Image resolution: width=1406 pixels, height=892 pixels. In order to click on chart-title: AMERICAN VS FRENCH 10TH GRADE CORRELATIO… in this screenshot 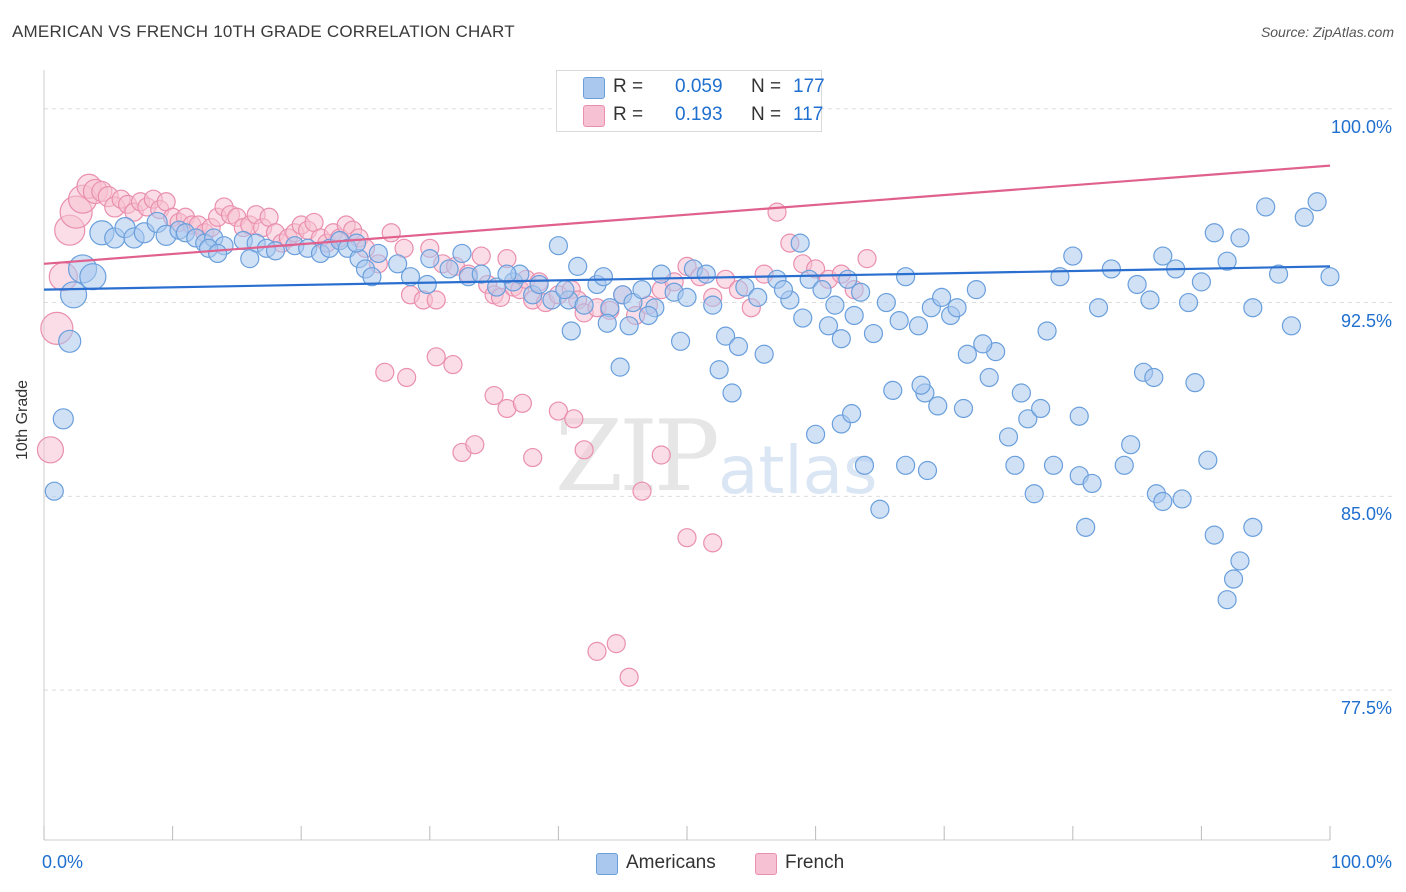, I will do `click(263, 31)`.